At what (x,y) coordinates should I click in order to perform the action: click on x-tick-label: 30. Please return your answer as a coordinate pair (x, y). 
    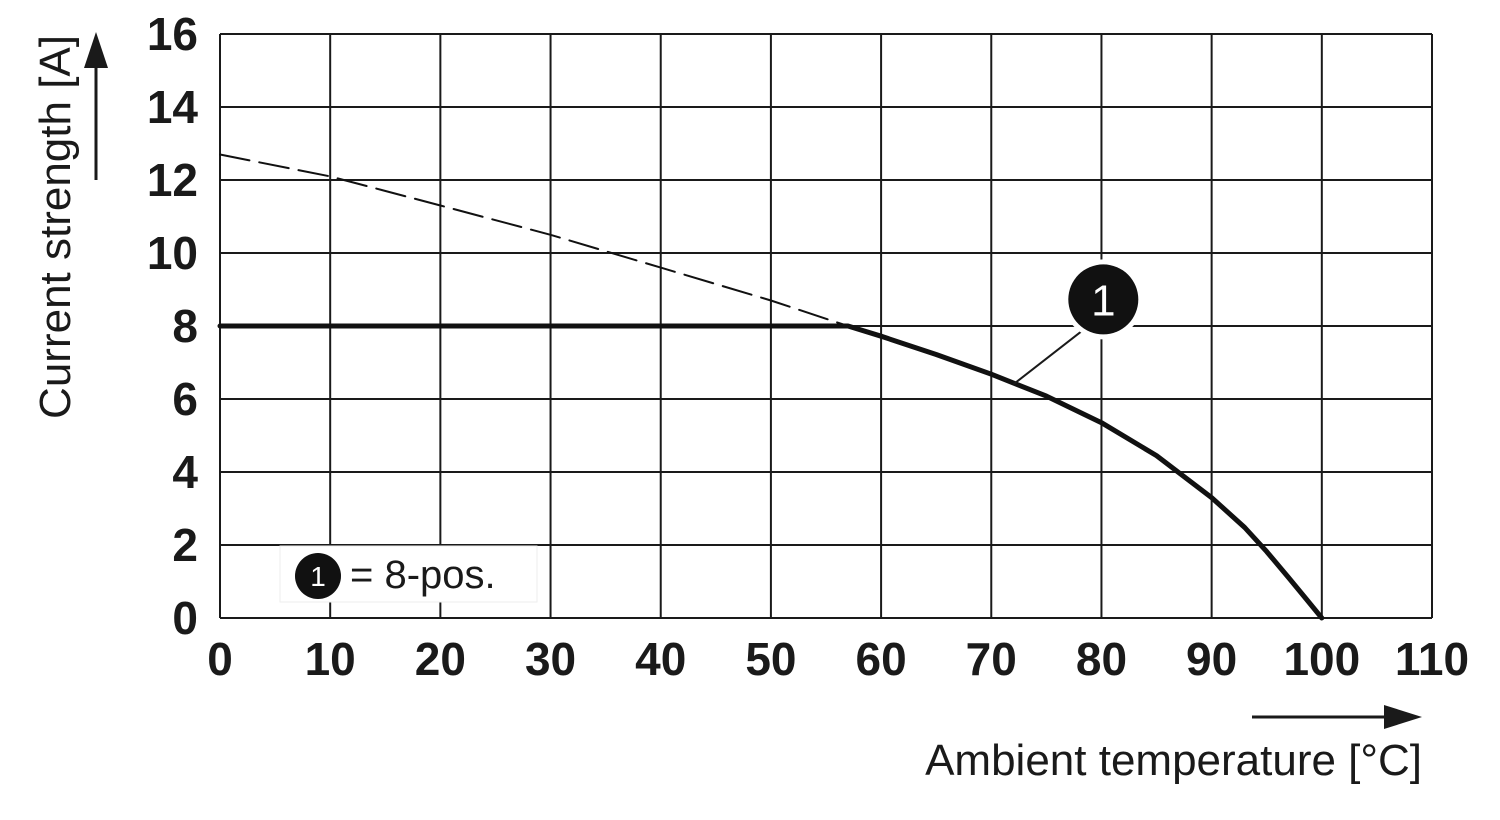
    Looking at the image, I should click on (550, 659).